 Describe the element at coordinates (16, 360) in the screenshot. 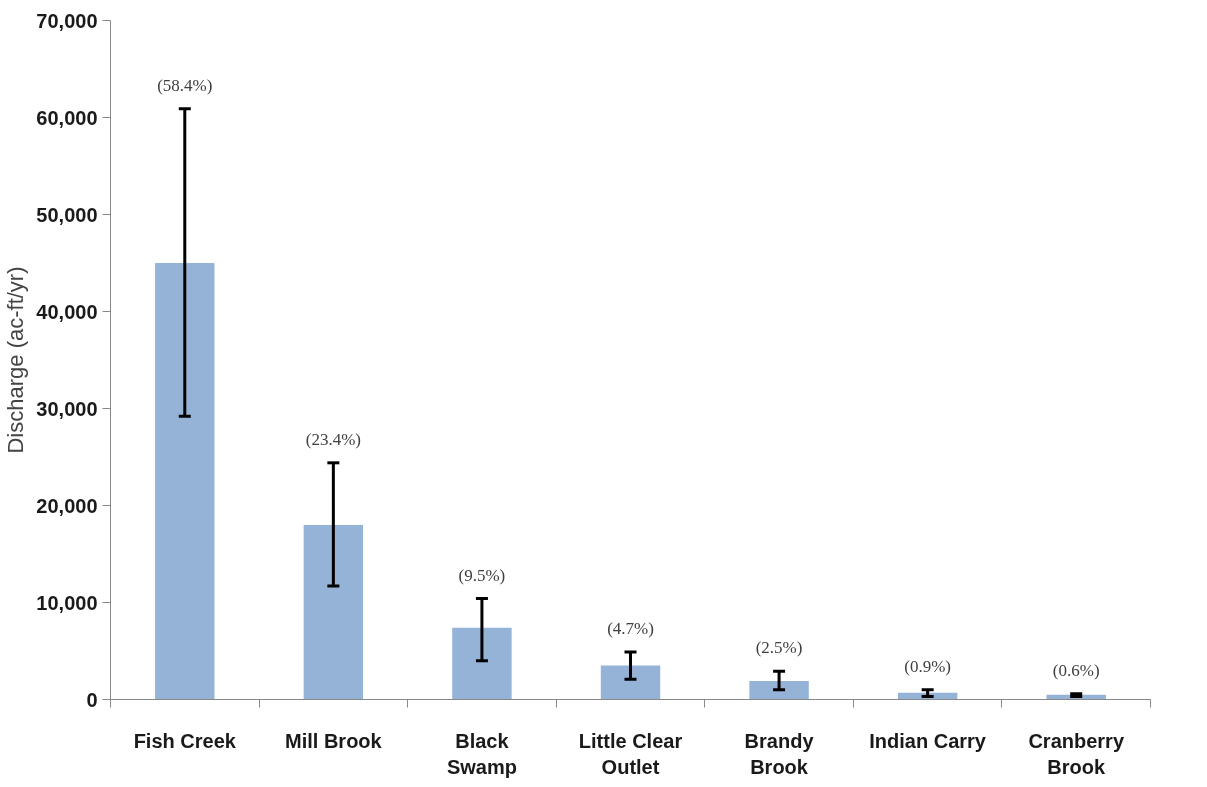

I see `y-axis-title: Discharge (ac-ft/yr)` at that location.